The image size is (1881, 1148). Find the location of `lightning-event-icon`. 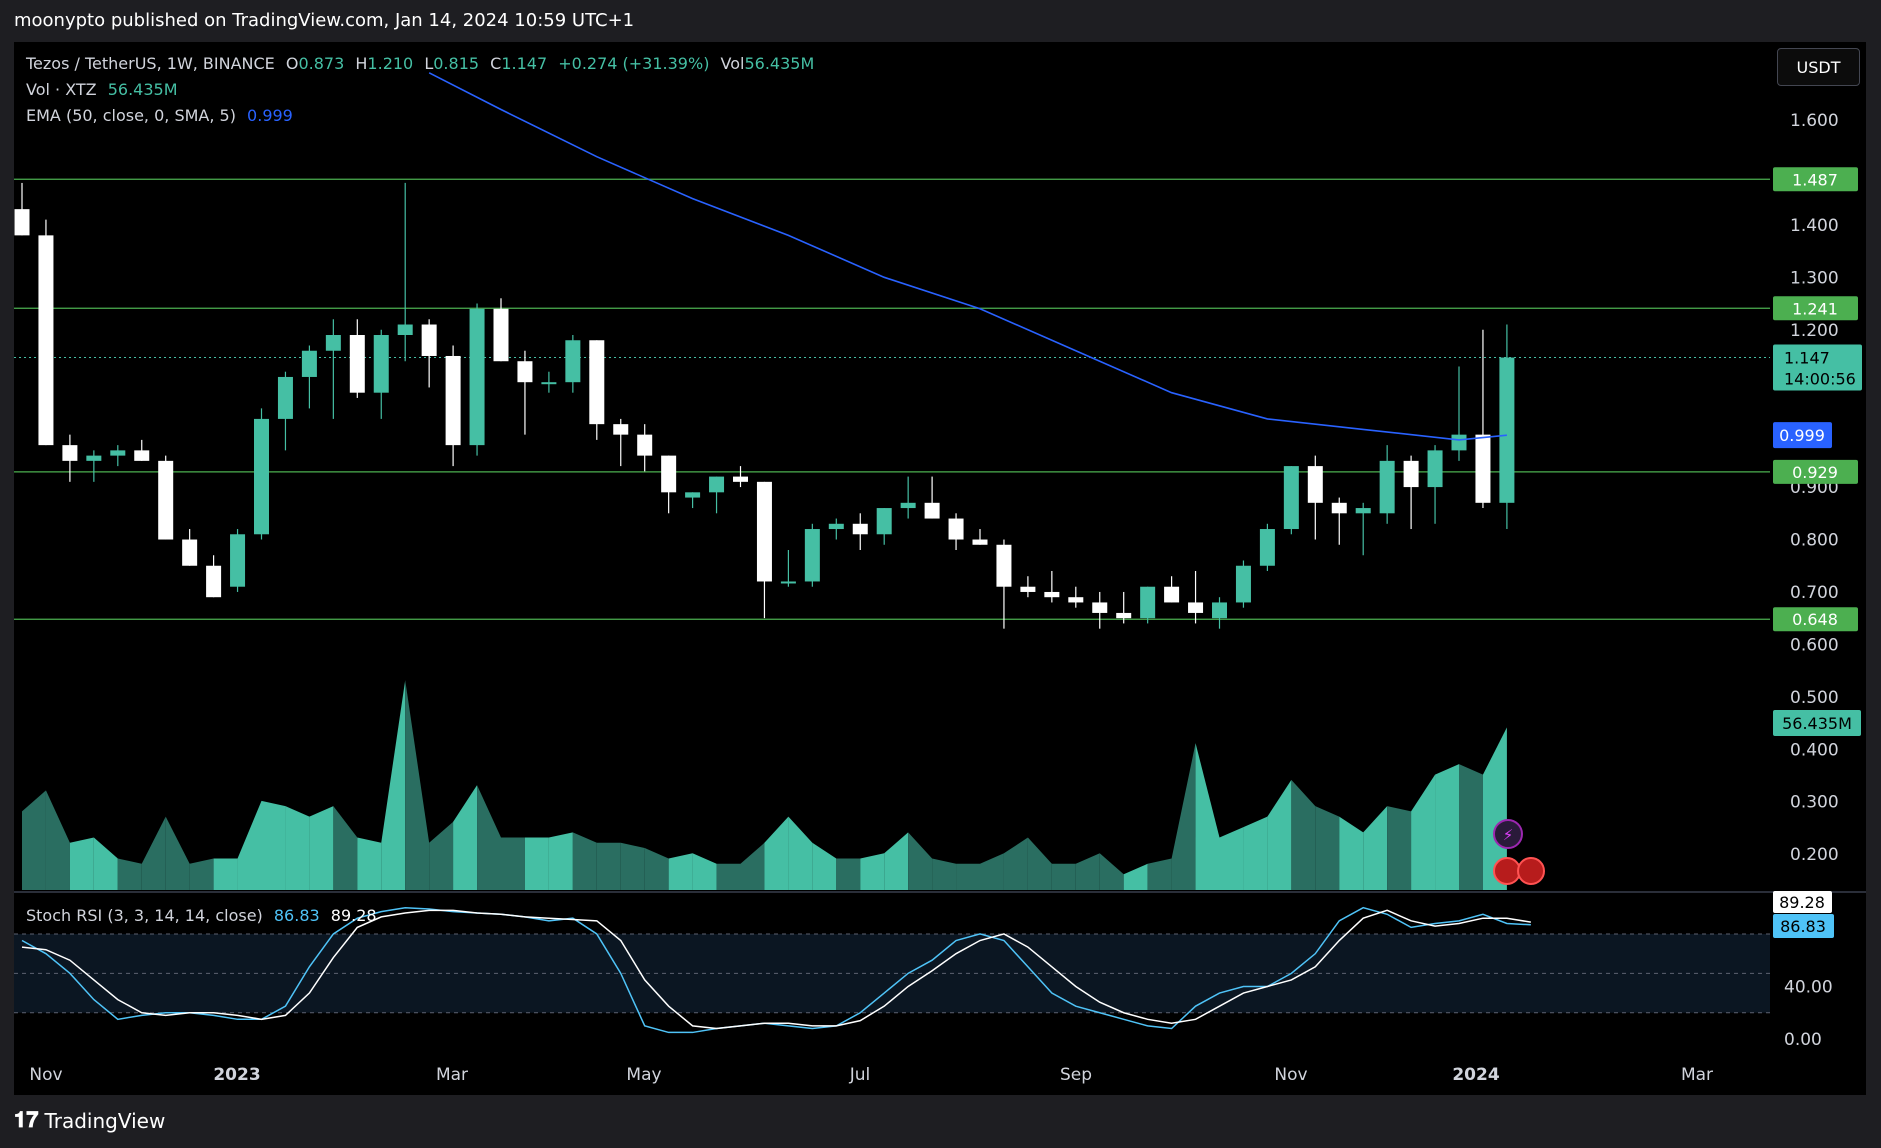

lightning-event-icon is located at coordinates (1508, 834).